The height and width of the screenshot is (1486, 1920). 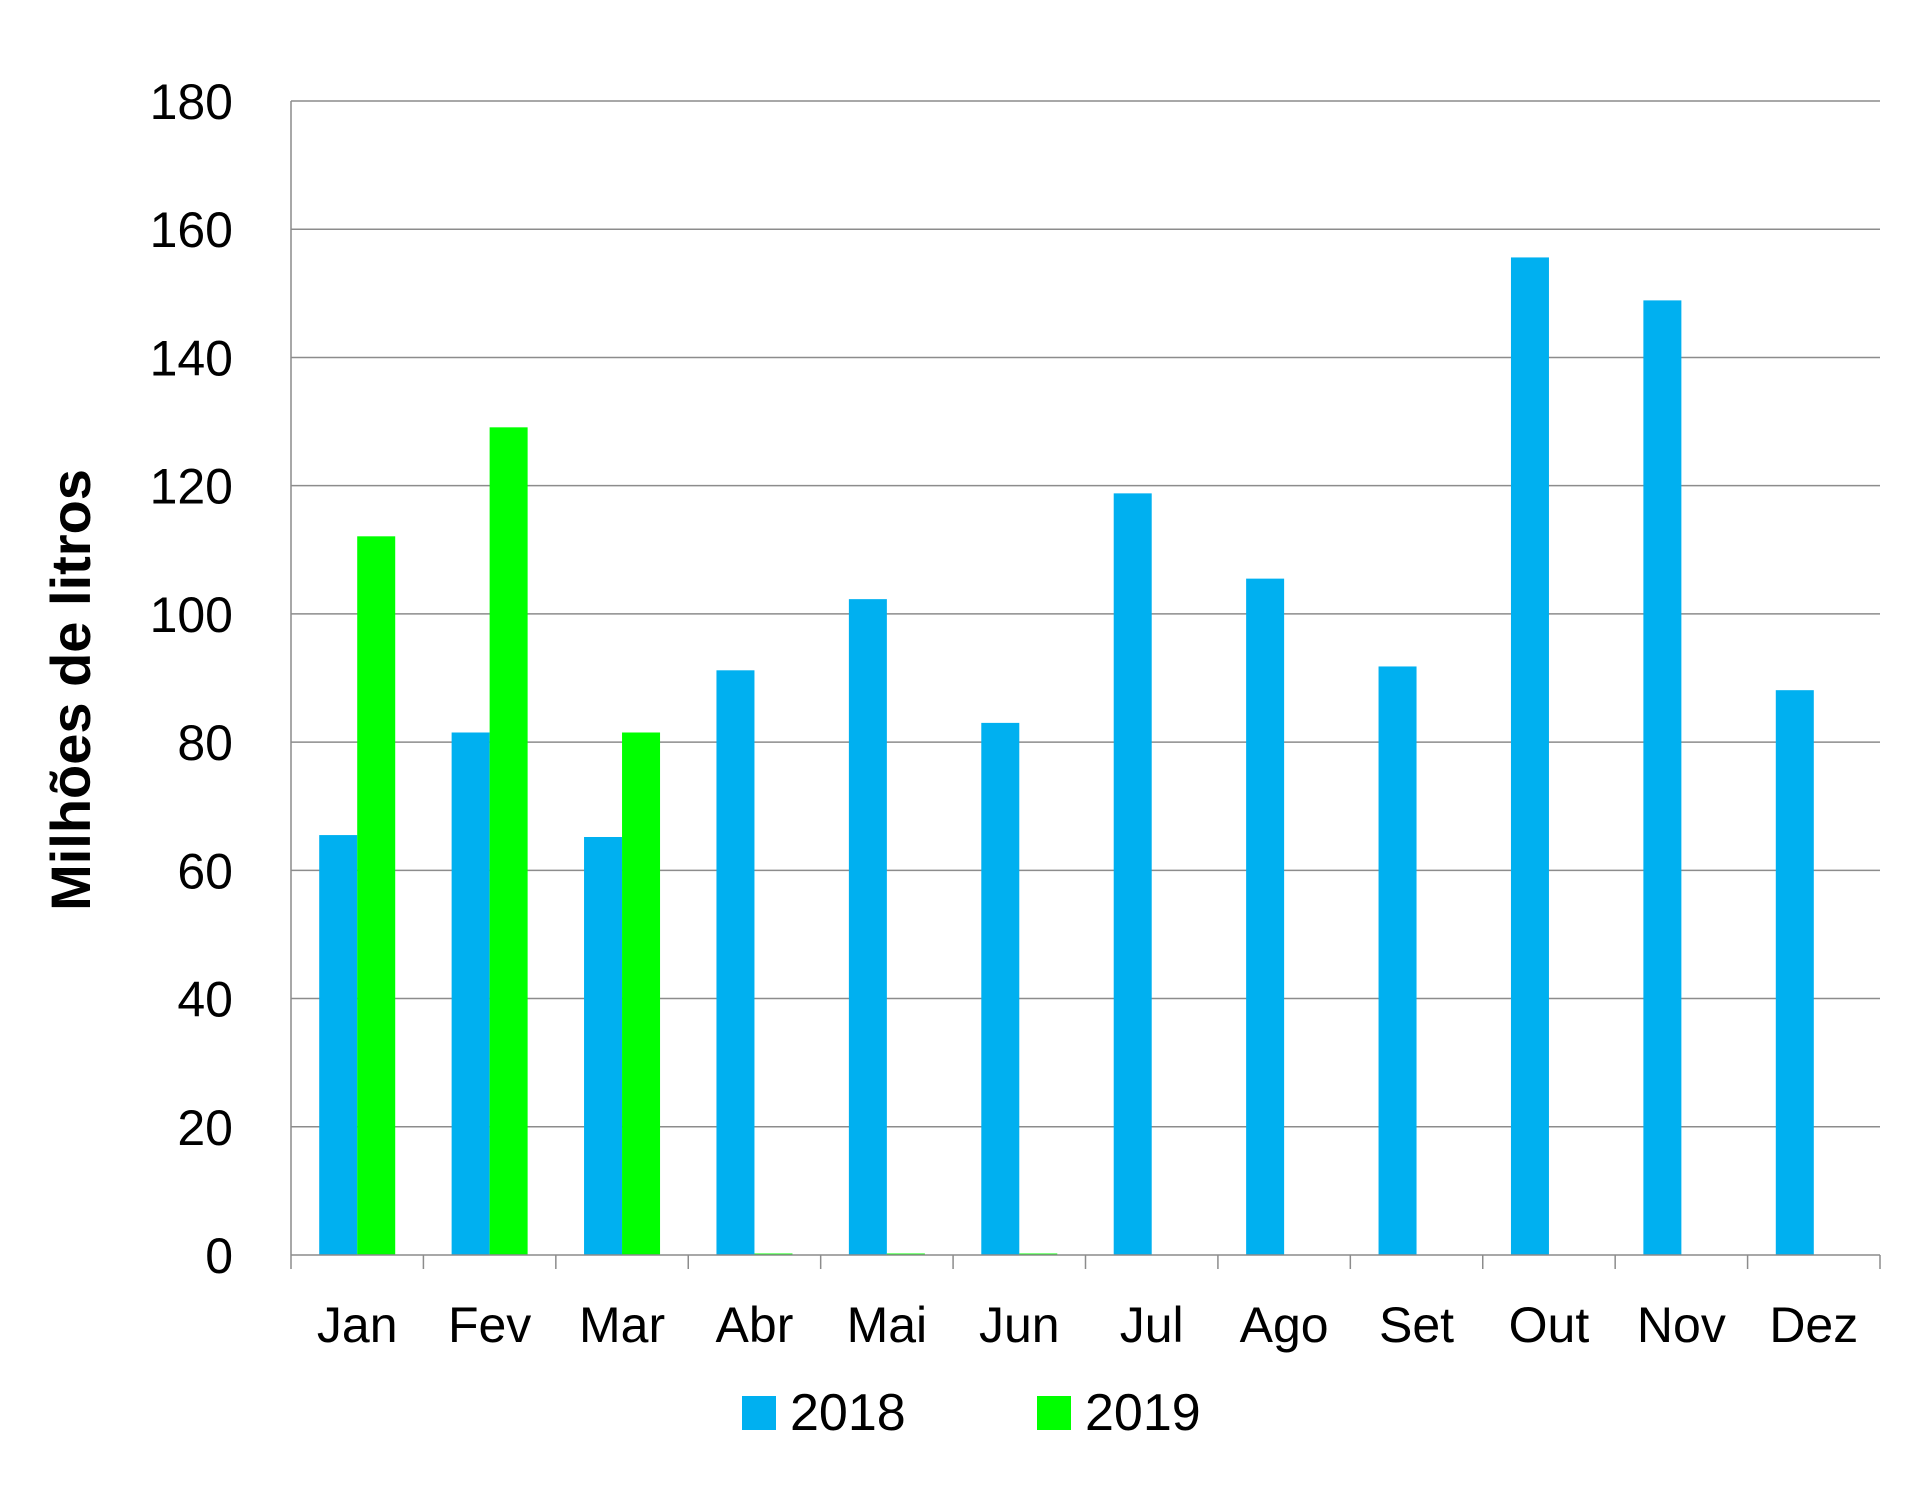 What do you see at coordinates (191, 679) in the screenshot?
I see `y-tick-labels: 0 20 40 60 80 100 120 140 160 180` at bounding box center [191, 679].